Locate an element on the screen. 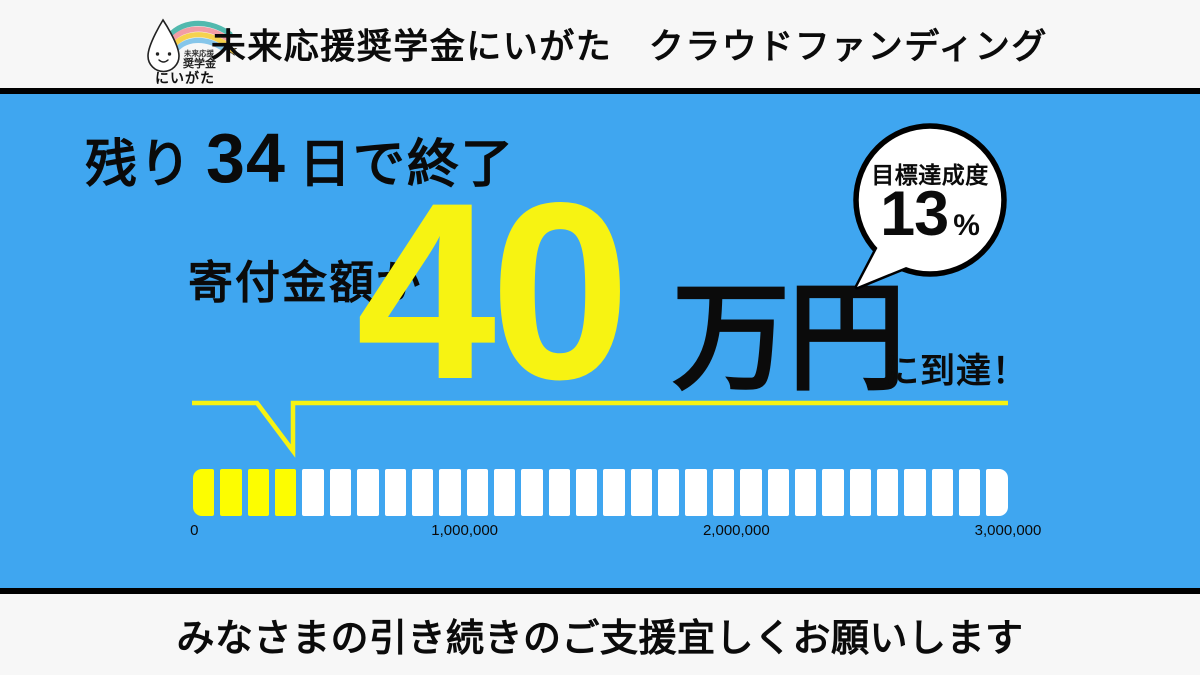 Image resolution: width=1200 pixels, height=675 pixels. org-logo: ★ 未来応援 奨学金 にいがた is located at coordinates (195, 46).